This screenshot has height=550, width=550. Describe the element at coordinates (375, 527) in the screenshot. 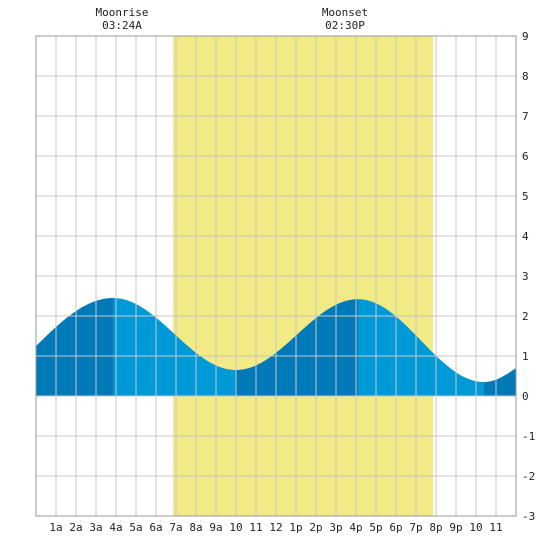

I see `x-tick-label: 5p` at that location.